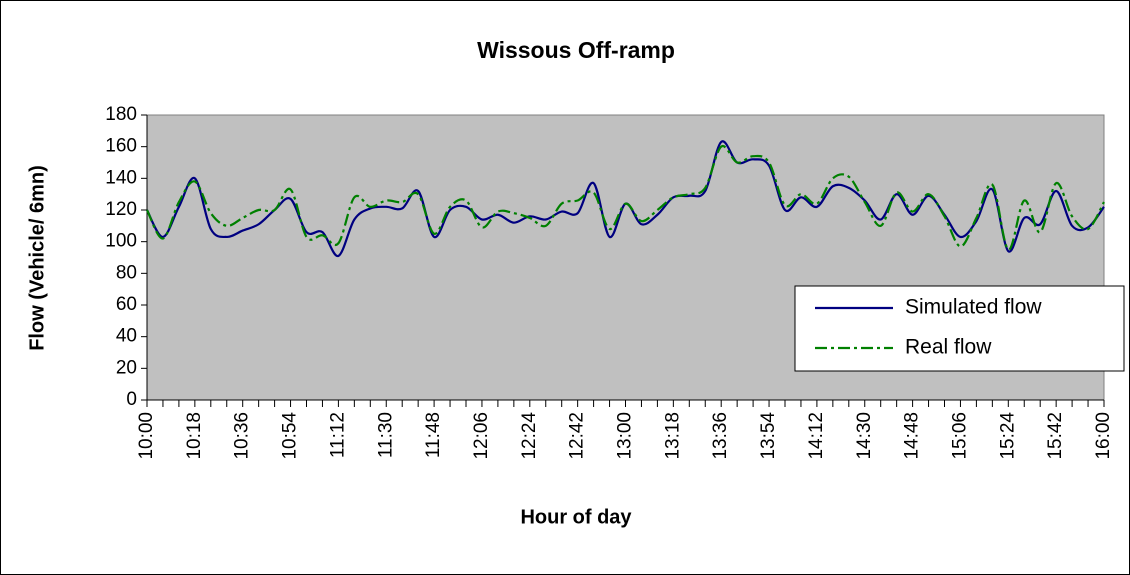 This screenshot has height=575, width=1130. I want to click on y-tick-label: 20, so click(126, 367).